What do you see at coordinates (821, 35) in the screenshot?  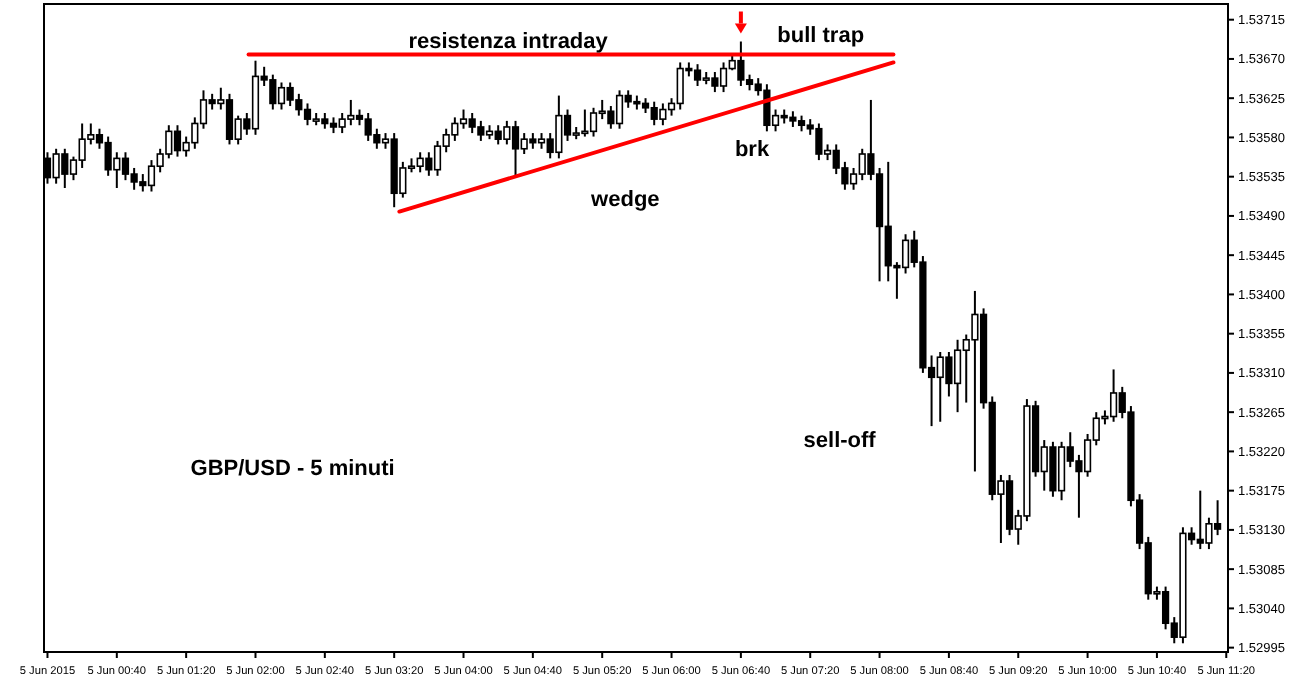 I see `annotation: bull trap` at bounding box center [821, 35].